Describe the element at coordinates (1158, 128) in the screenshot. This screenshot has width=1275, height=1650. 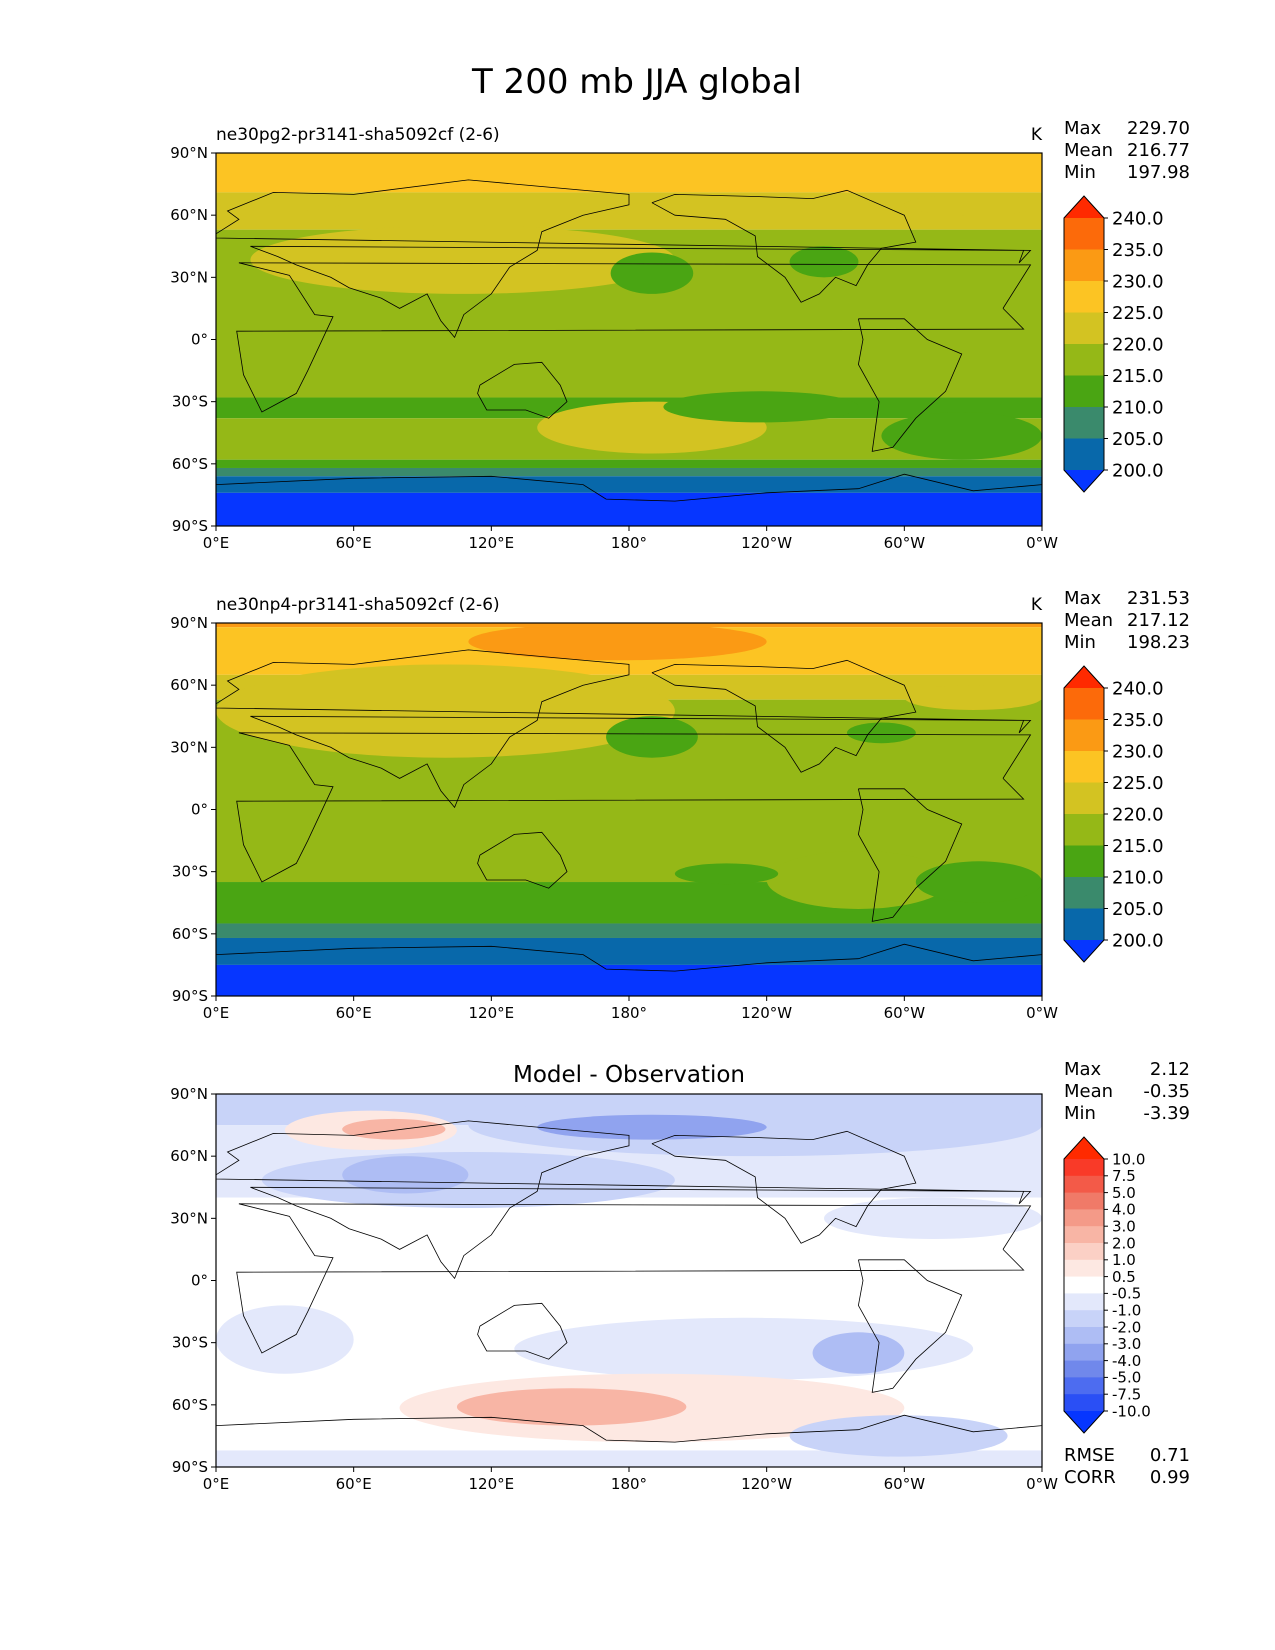
I see `stat-value: 229.70` at that location.